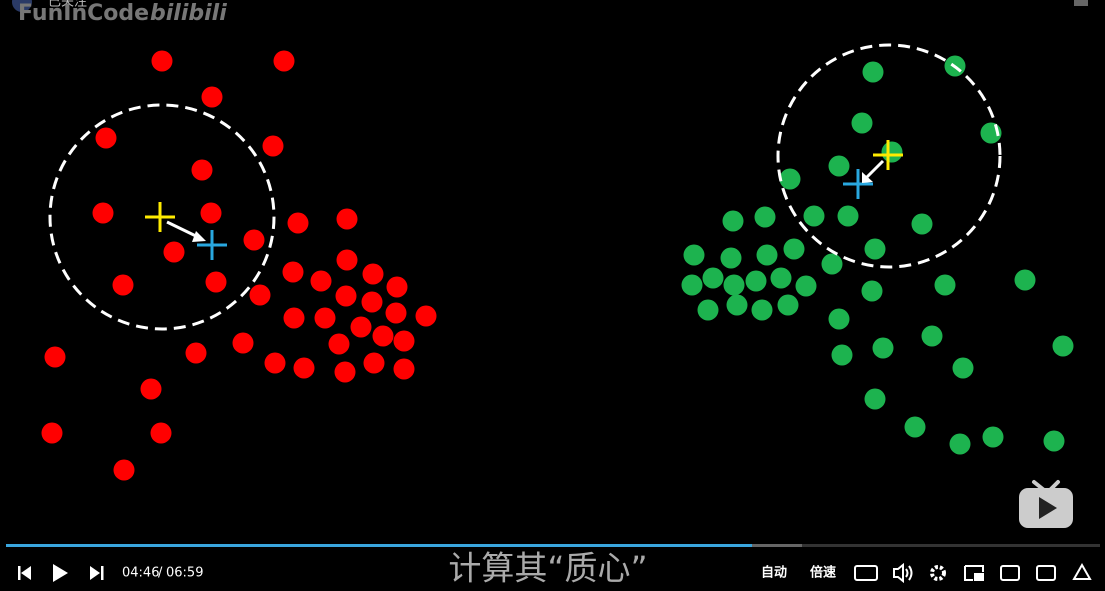 Image resolution: width=1105 pixels, height=591 pixels. I want to click on pip-inner, so click(979, 577).